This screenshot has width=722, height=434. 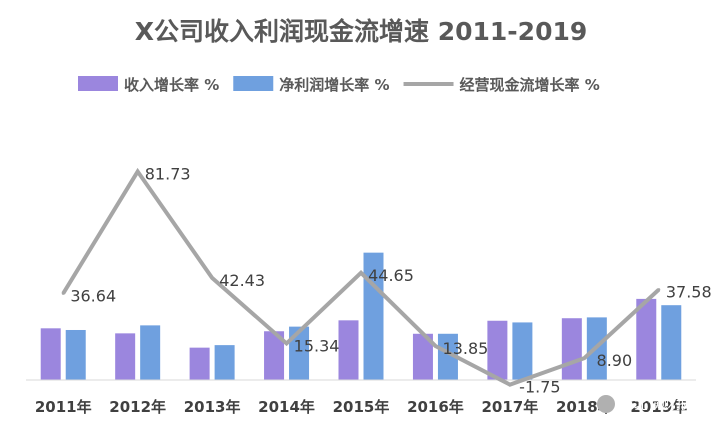 I want to click on x-tick-label-2: 2012年, so click(x=137, y=407).